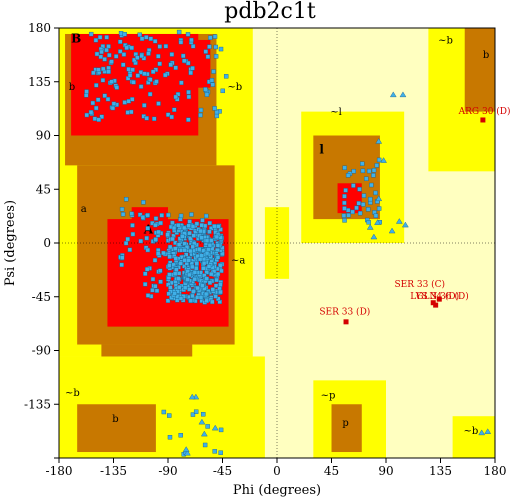 The width and height of the screenshot is (510, 499). What do you see at coordinates (43, 189) in the screenshot?
I see `y-tick-label: 45` at bounding box center [43, 189].